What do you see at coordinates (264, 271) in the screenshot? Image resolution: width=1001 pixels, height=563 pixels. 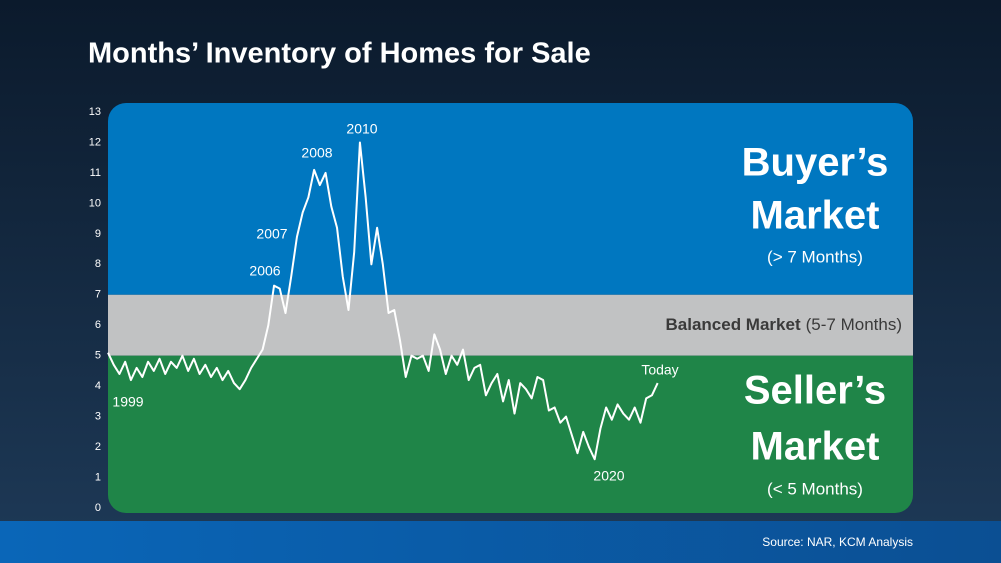 I see `annotation: 2006` at bounding box center [264, 271].